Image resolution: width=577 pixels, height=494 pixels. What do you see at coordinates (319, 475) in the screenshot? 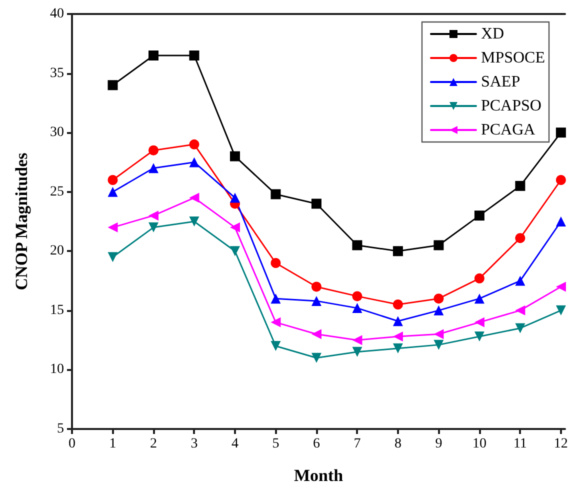
I see `x-axis-title: Month` at bounding box center [319, 475].